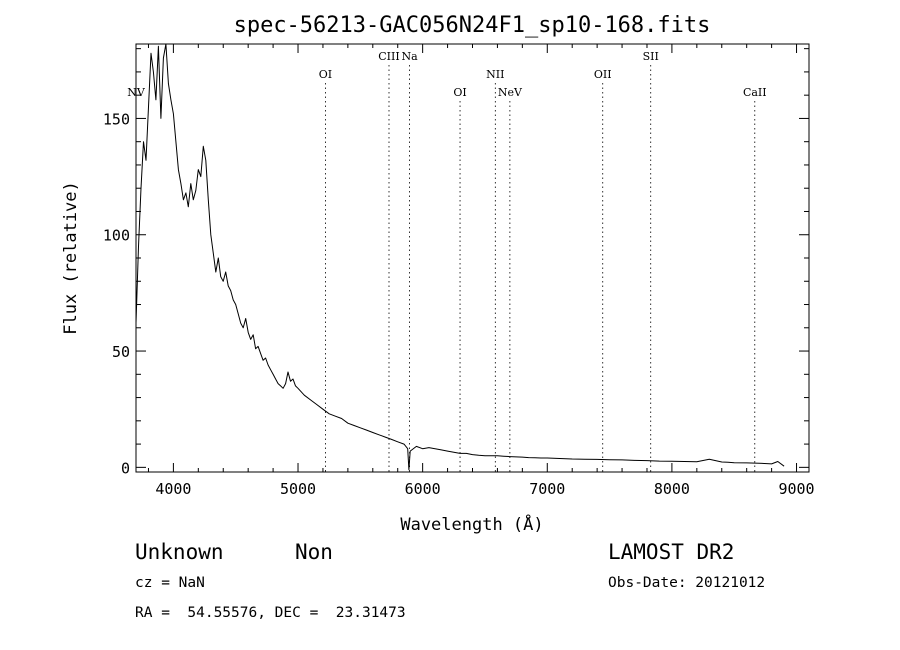 The width and height of the screenshot is (900, 650). Describe the element at coordinates (298, 489) in the screenshot. I see `x-tick-label: 5000` at that location.